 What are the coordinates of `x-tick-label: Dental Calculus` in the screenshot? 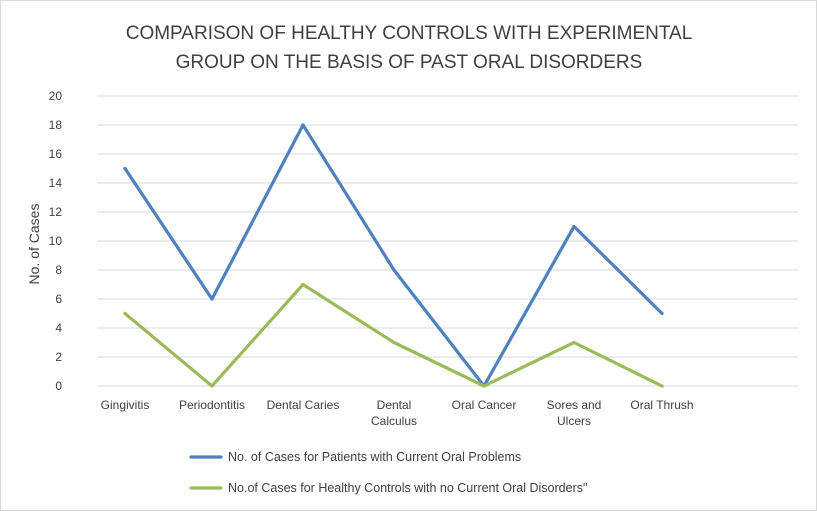 It's located at (394, 413).